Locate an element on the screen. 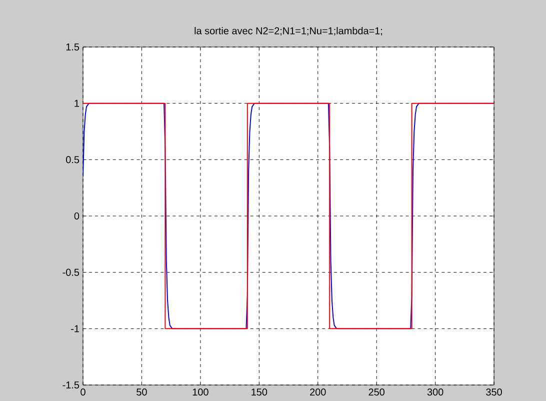 This screenshot has height=401, width=546. y-tick-label: -1.5 is located at coordinates (71, 385).